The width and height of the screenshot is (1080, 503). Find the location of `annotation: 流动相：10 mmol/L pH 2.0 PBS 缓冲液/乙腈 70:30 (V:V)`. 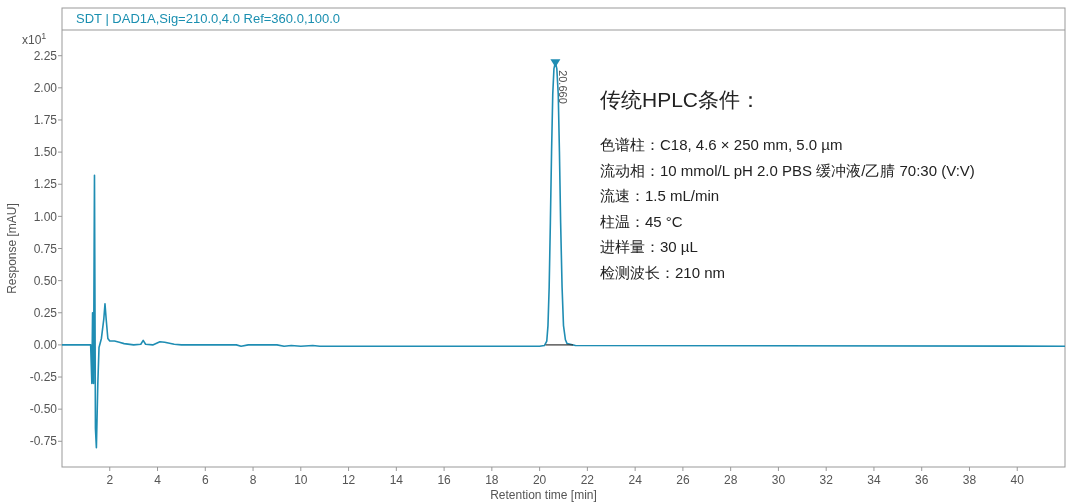

annotation: 流动相：10 mmol/L pH 2.0 PBS 缓冲液/乙腈 70:30 (V:V) is located at coordinates (787, 170).